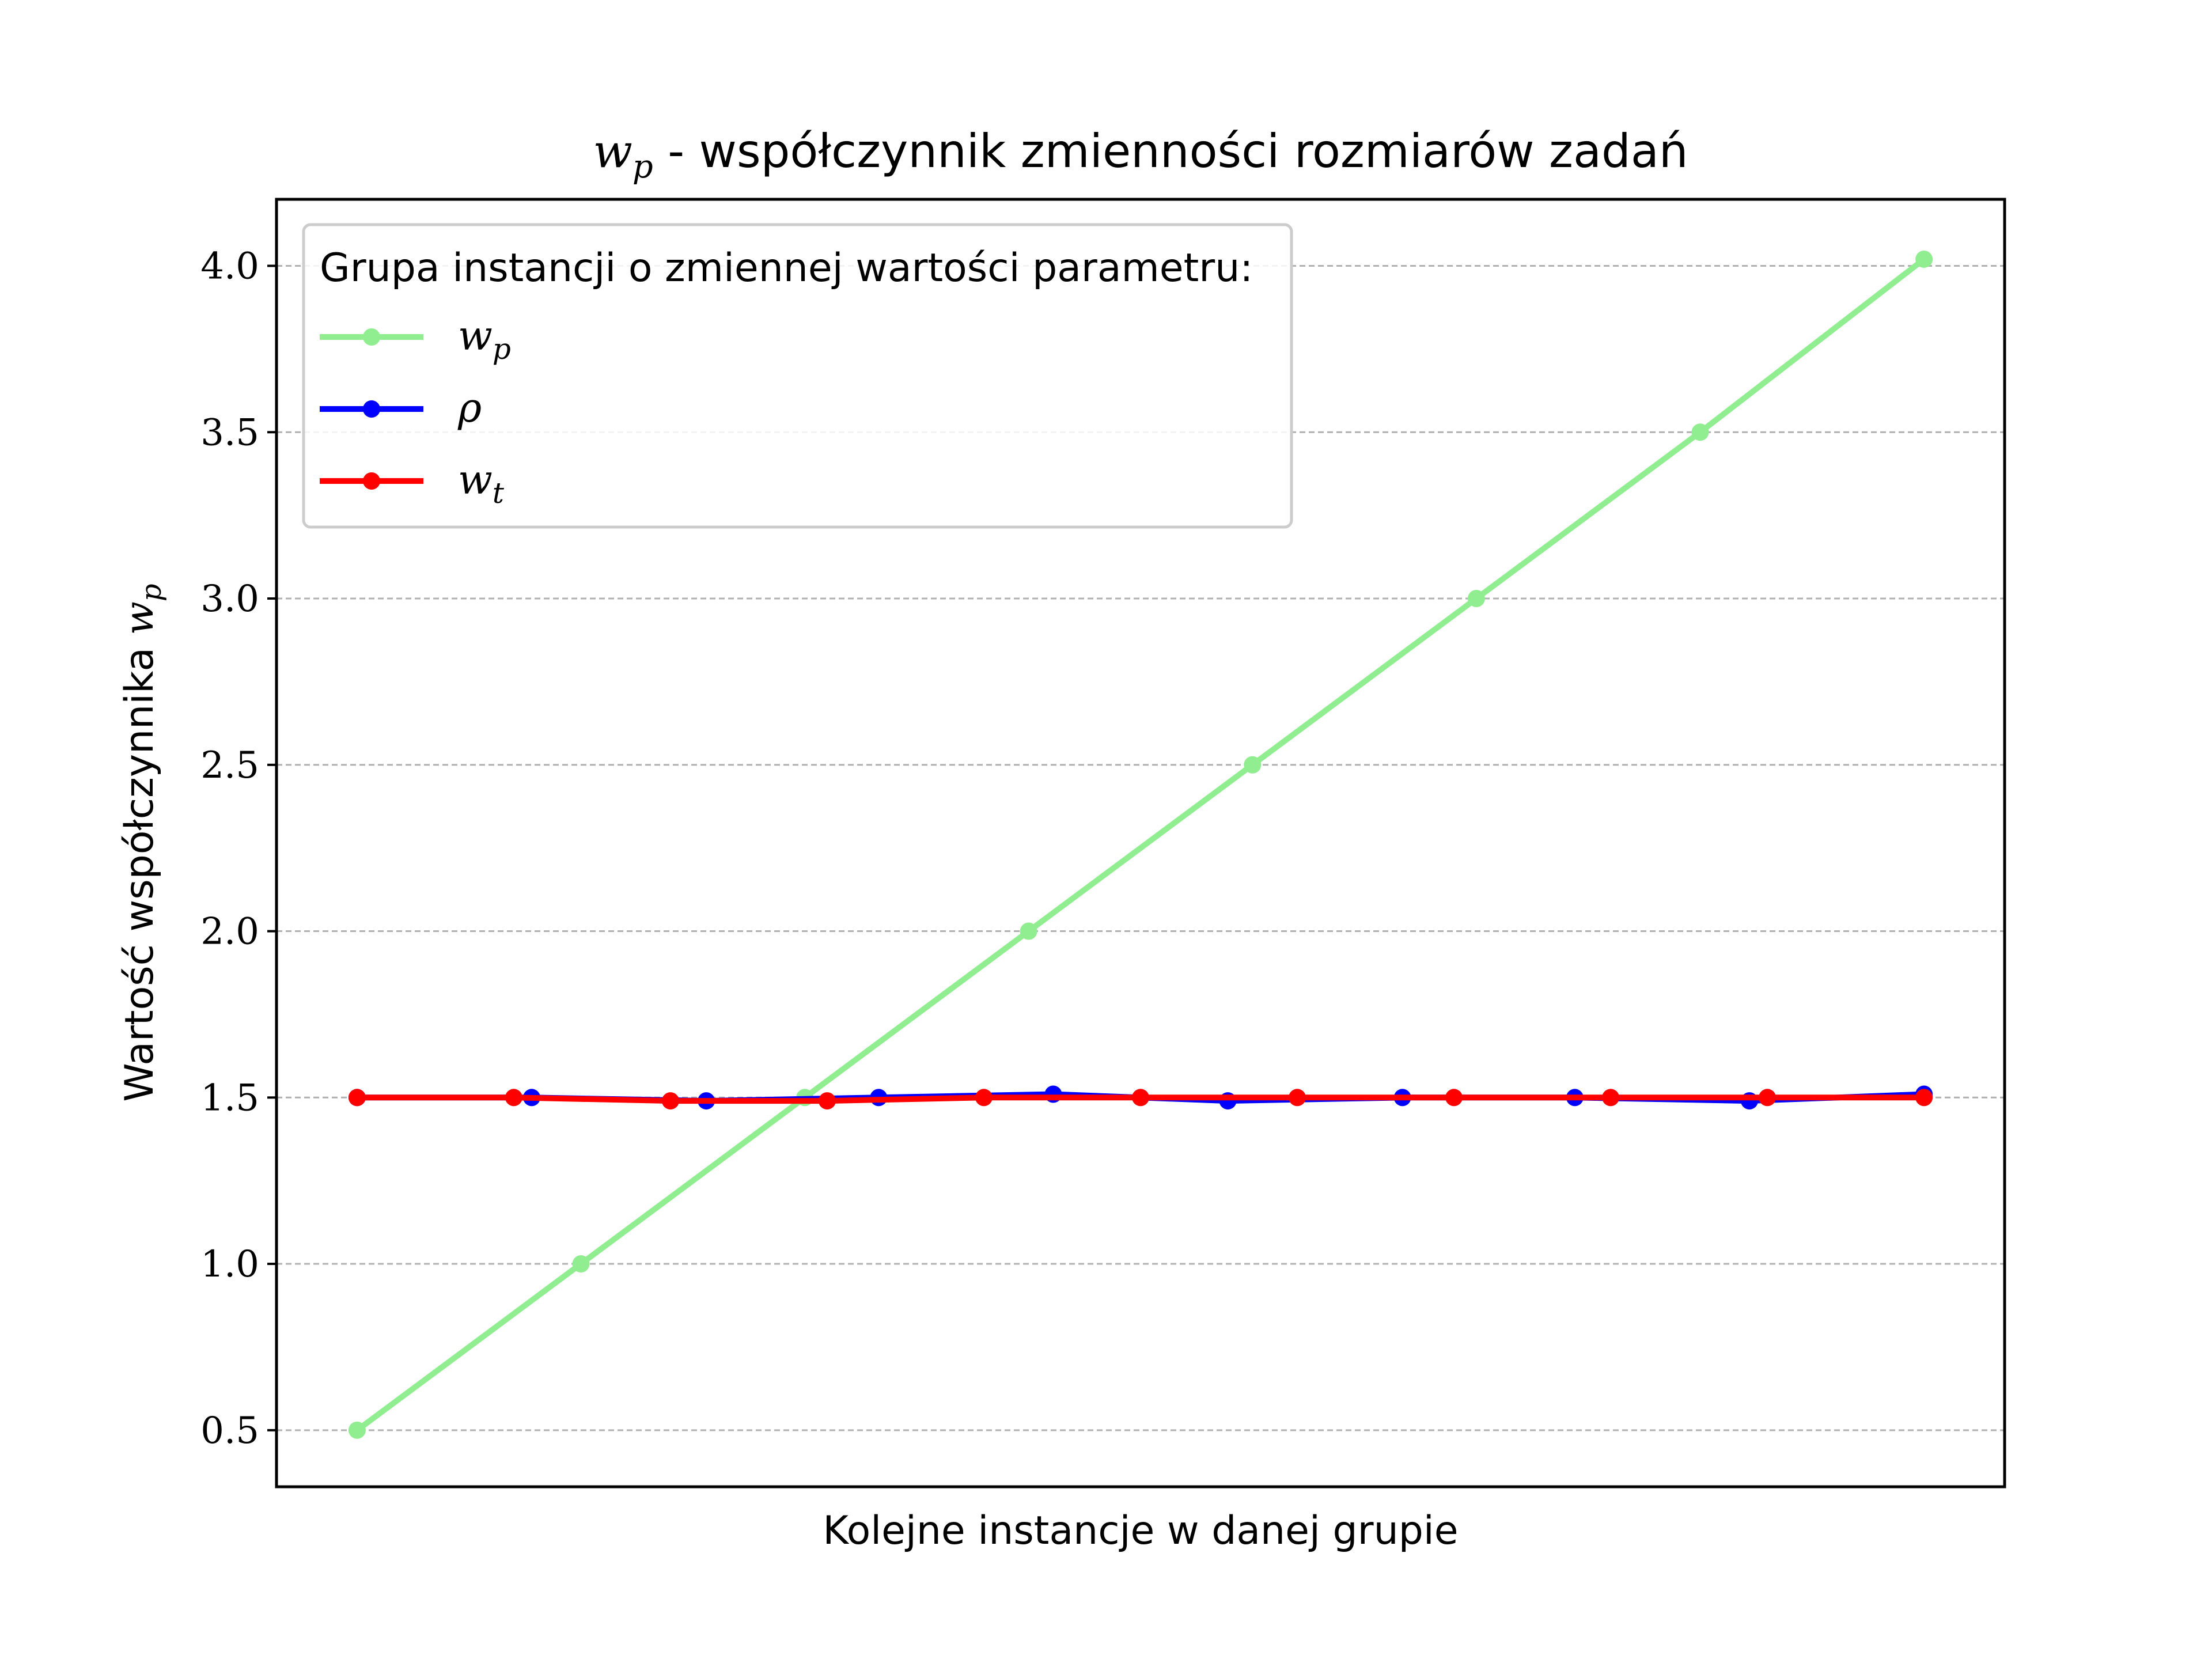 This screenshot has width=2212, height=1659. What do you see at coordinates (412, 483) in the screenshot?
I see `legend-entry-2: wt` at bounding box center [412, 483].